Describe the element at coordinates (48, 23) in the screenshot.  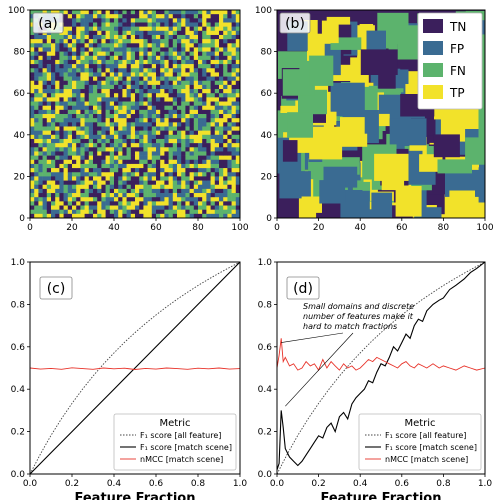
I see `panel-label-box` at that location.